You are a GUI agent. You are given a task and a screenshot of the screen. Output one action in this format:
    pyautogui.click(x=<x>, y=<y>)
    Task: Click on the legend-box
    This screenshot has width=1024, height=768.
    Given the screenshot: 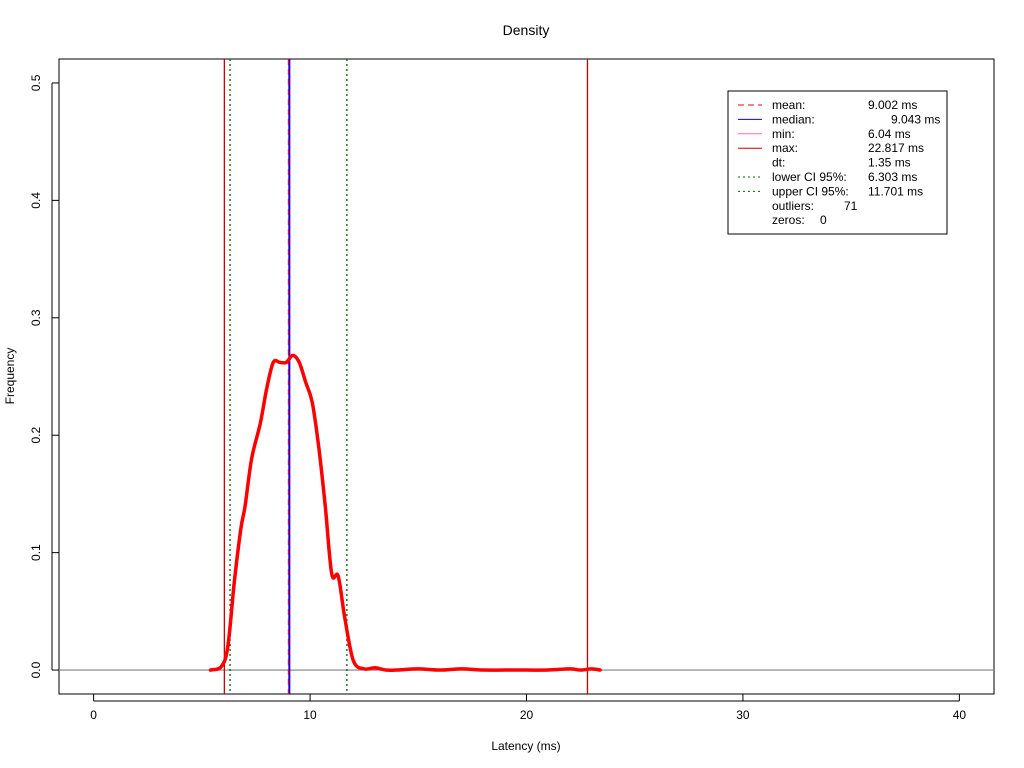 What is the action you would take?
    pyautogui.click(x=837, y=162)
    